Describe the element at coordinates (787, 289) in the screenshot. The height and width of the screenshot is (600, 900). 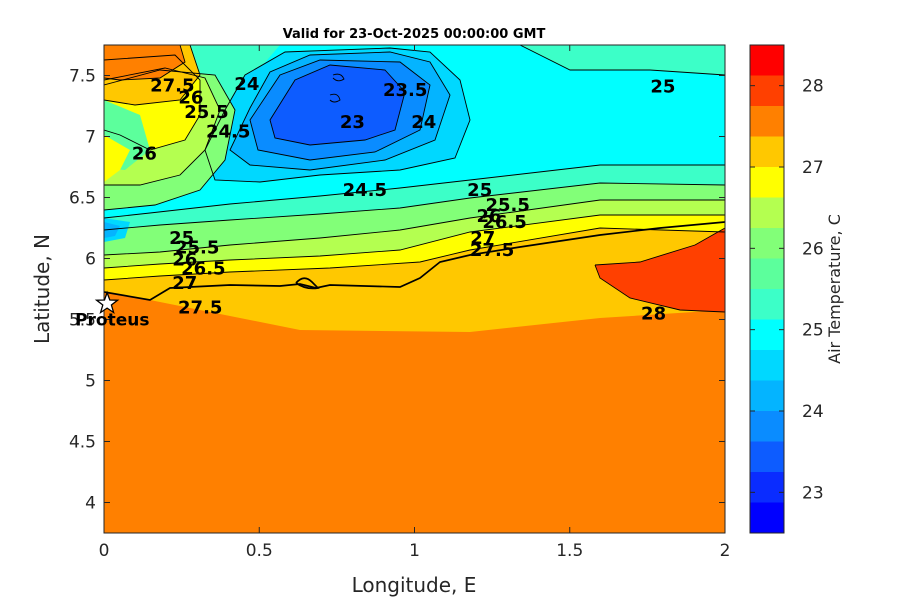
I see `colorbar: 23 24 25 26 27 28` at that location.